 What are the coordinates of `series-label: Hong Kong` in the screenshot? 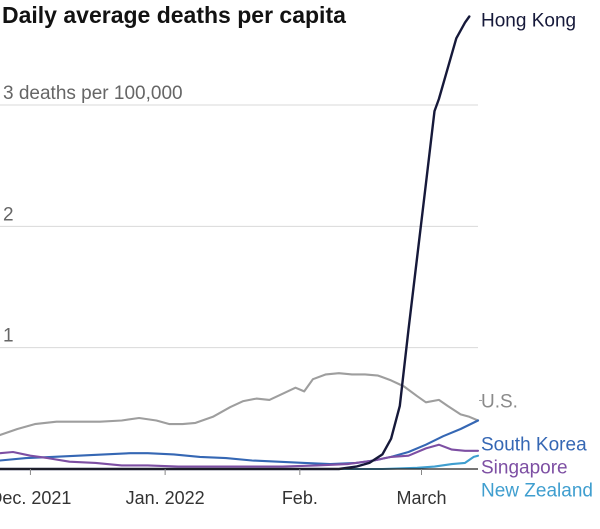 It's located at (528, 20).